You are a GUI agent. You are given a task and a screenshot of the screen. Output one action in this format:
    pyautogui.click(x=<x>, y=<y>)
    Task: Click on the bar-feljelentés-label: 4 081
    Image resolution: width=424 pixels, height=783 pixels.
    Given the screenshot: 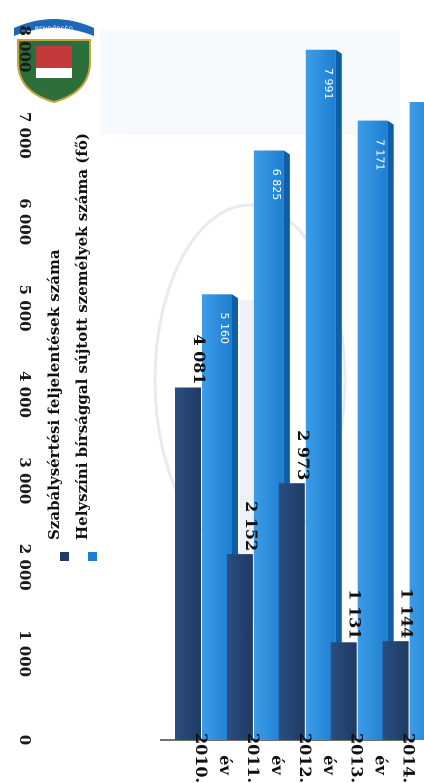 What is the action you would take?
    pyautogui.click(x=199, y=359)
    